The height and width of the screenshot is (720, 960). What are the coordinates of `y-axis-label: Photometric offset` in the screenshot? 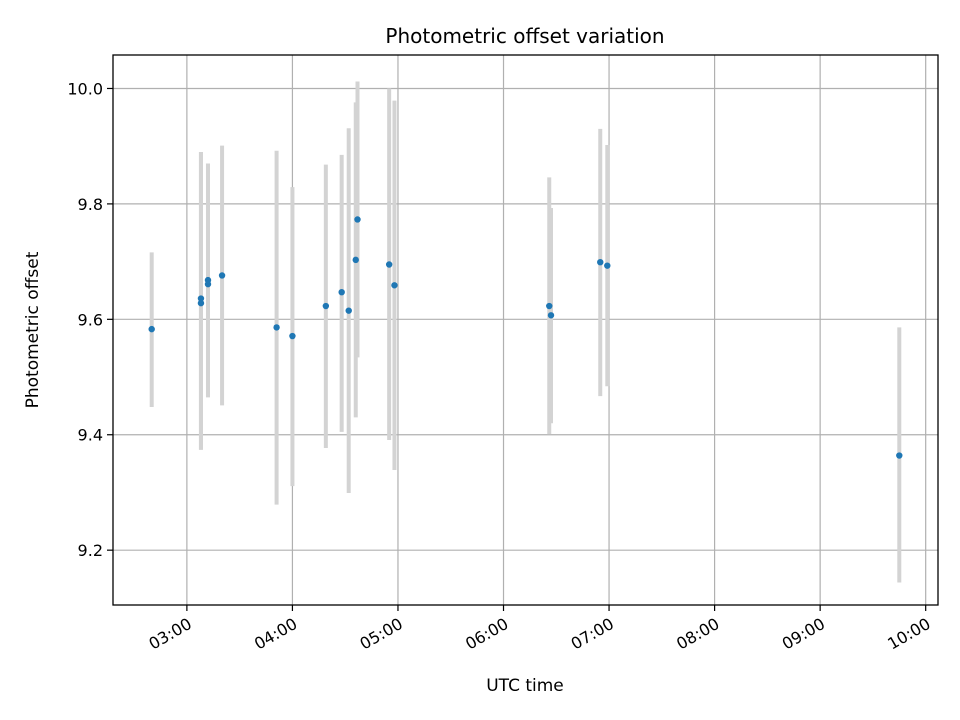 It's located at (33, 329).